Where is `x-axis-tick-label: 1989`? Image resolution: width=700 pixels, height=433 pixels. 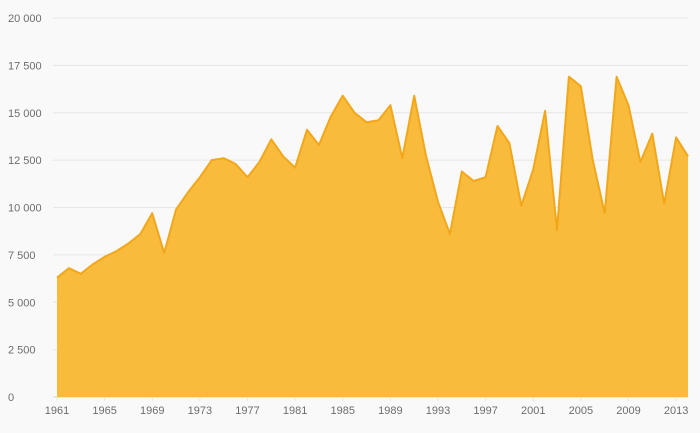
x-axis-tick-label: 1989 is located at coordinates (390, 411).